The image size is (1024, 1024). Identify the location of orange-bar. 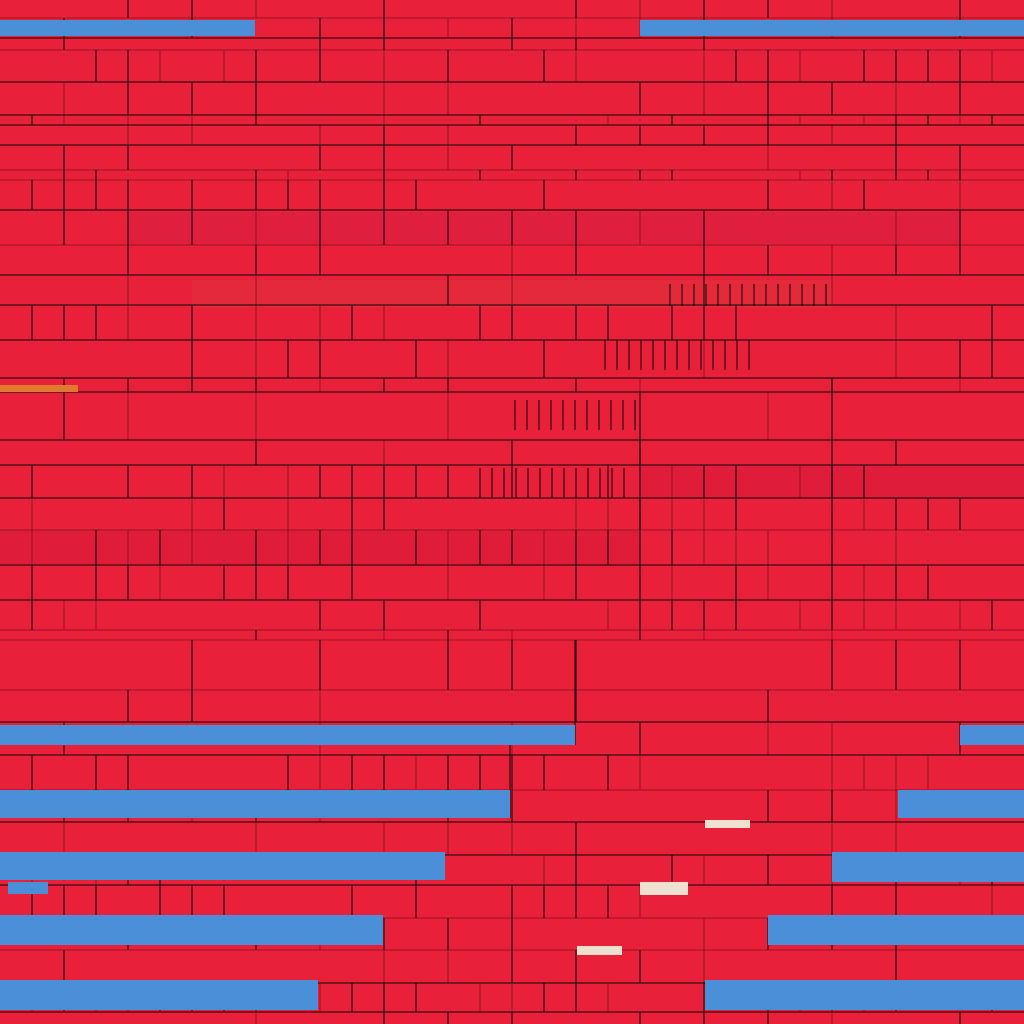
(39, 388).